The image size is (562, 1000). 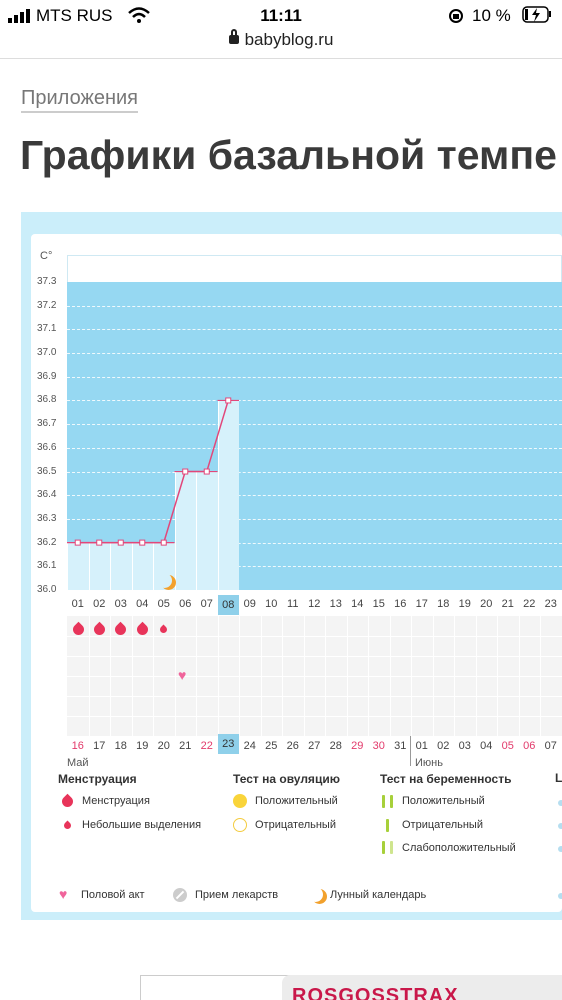 I want to click on category-link: Приложения, so click(x=80, y=100).